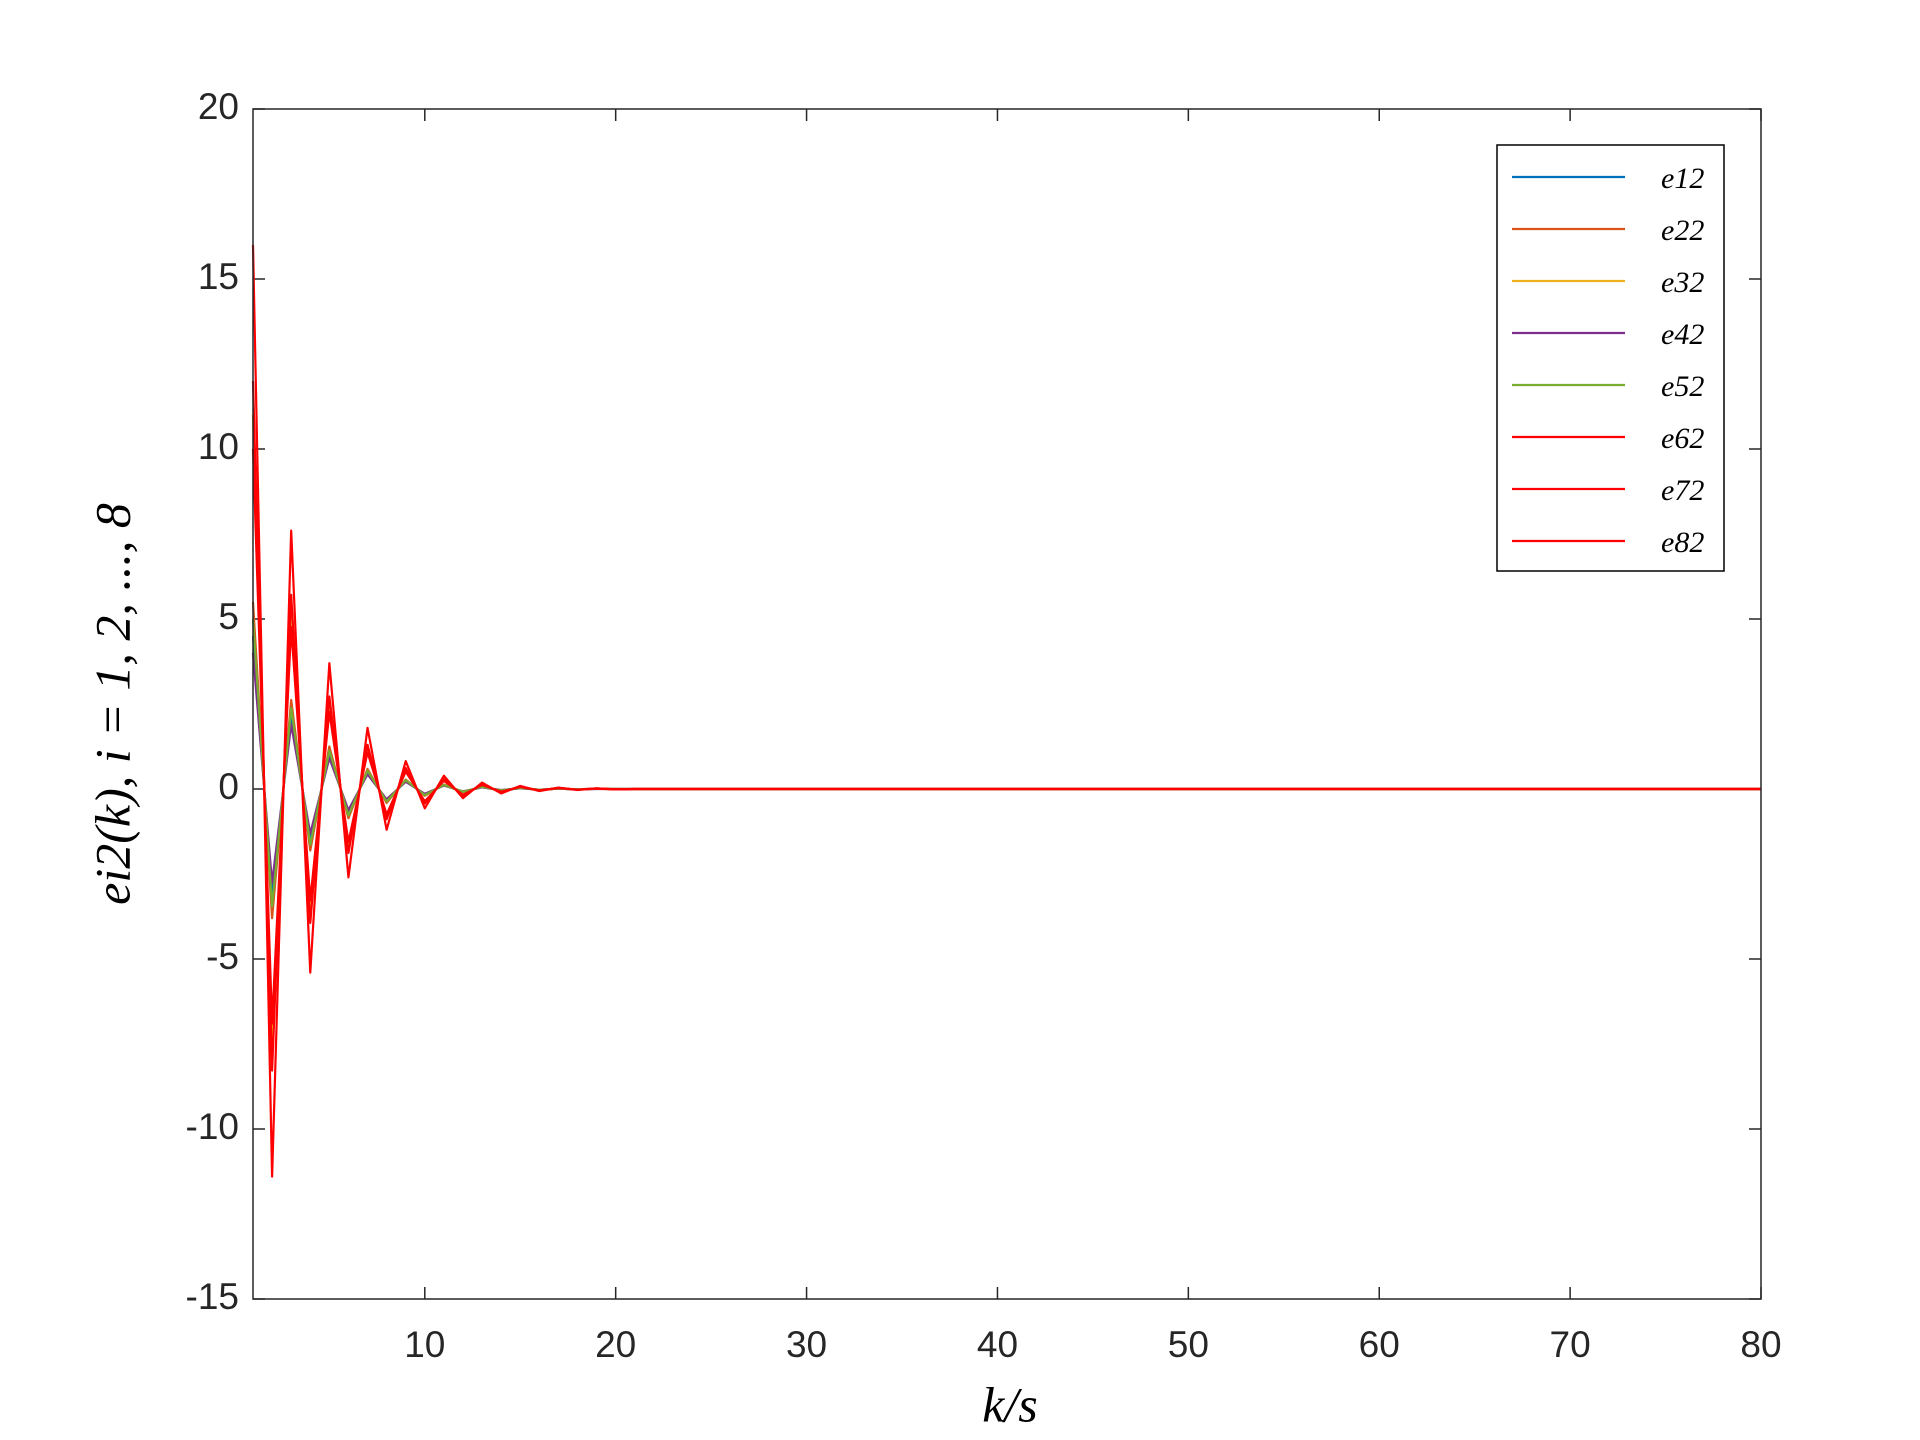 The image size is (1920, 1440). What do you see at coordinates (1760, 1344) in the screenshot?
I see `x-tick-label: 80` at bounding box center [1760, 1344].